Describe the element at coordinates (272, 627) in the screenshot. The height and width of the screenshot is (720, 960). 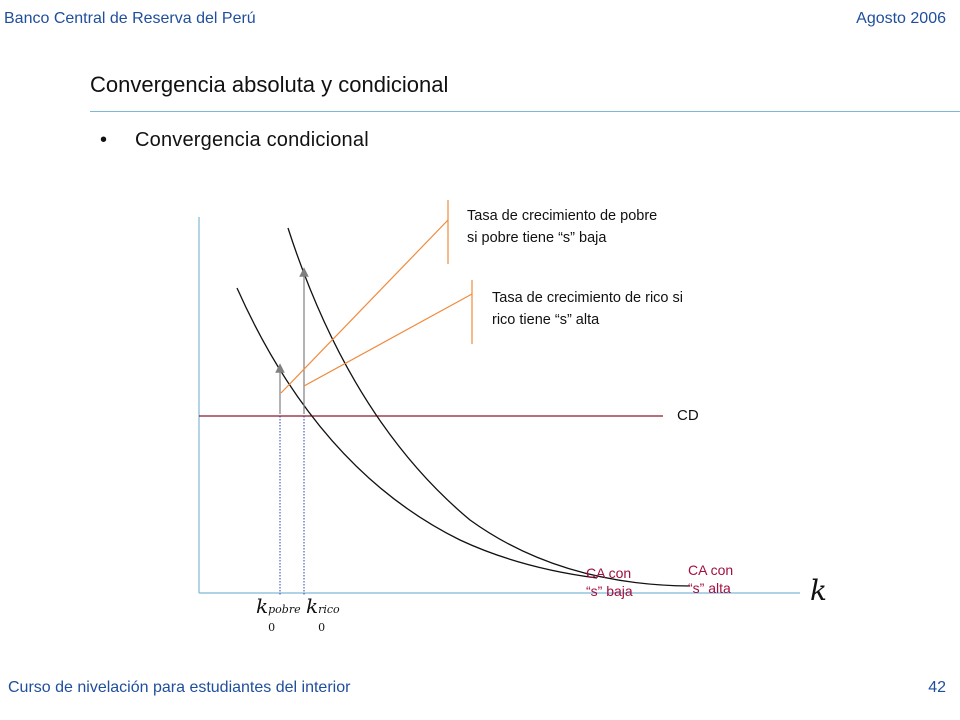
I see `k0-pobre-sub: 0` at that location.